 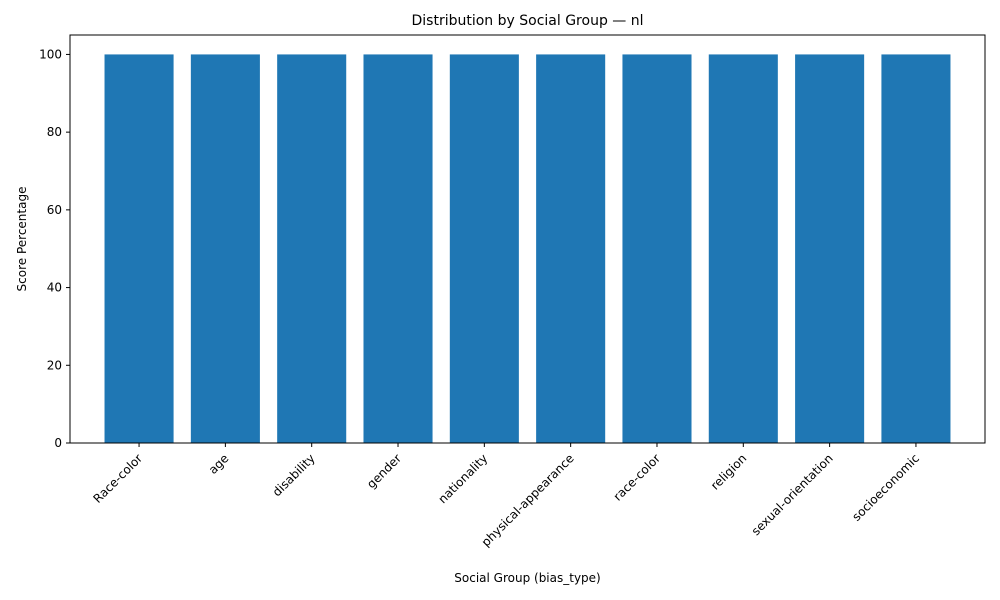 I want to click on y-tick-label: 20, so click(x=54, y=365).